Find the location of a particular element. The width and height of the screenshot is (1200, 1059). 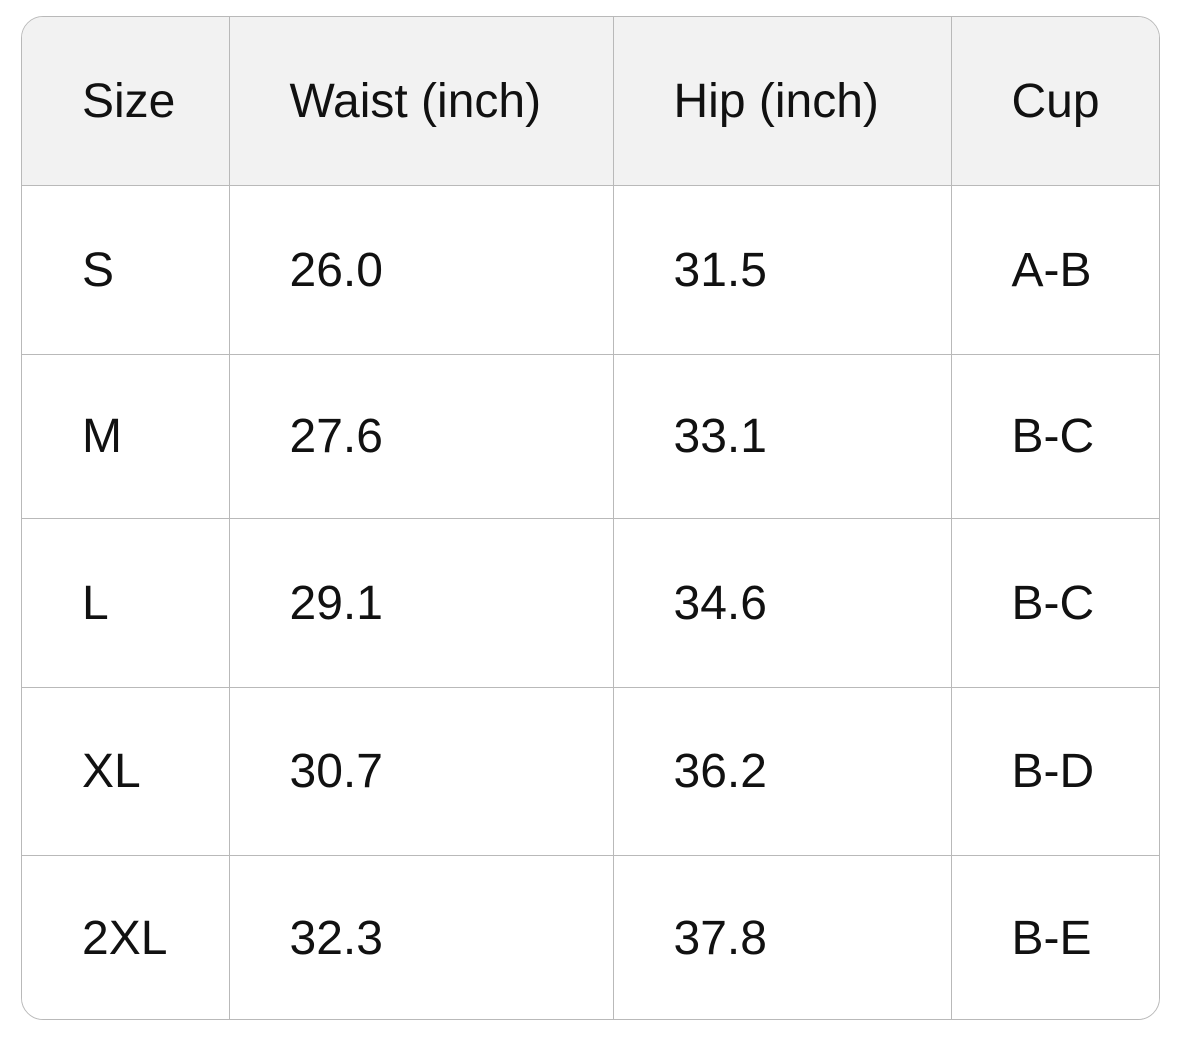

table-row: 2XL 32.3 37.8 B-E is located at coordinates (590, 937).